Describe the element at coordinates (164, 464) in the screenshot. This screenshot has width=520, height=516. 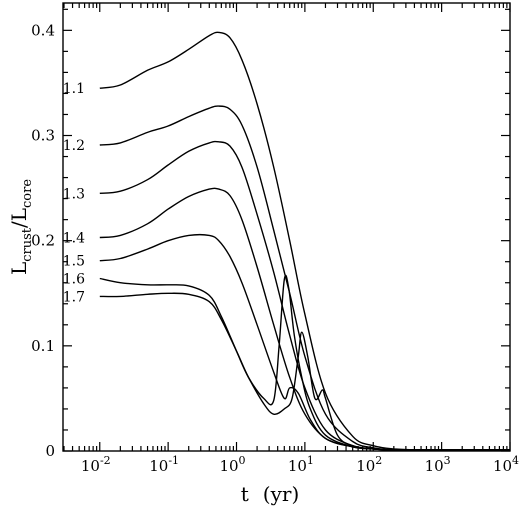
I see `x-tick-label: 10⁻¹` at that location.